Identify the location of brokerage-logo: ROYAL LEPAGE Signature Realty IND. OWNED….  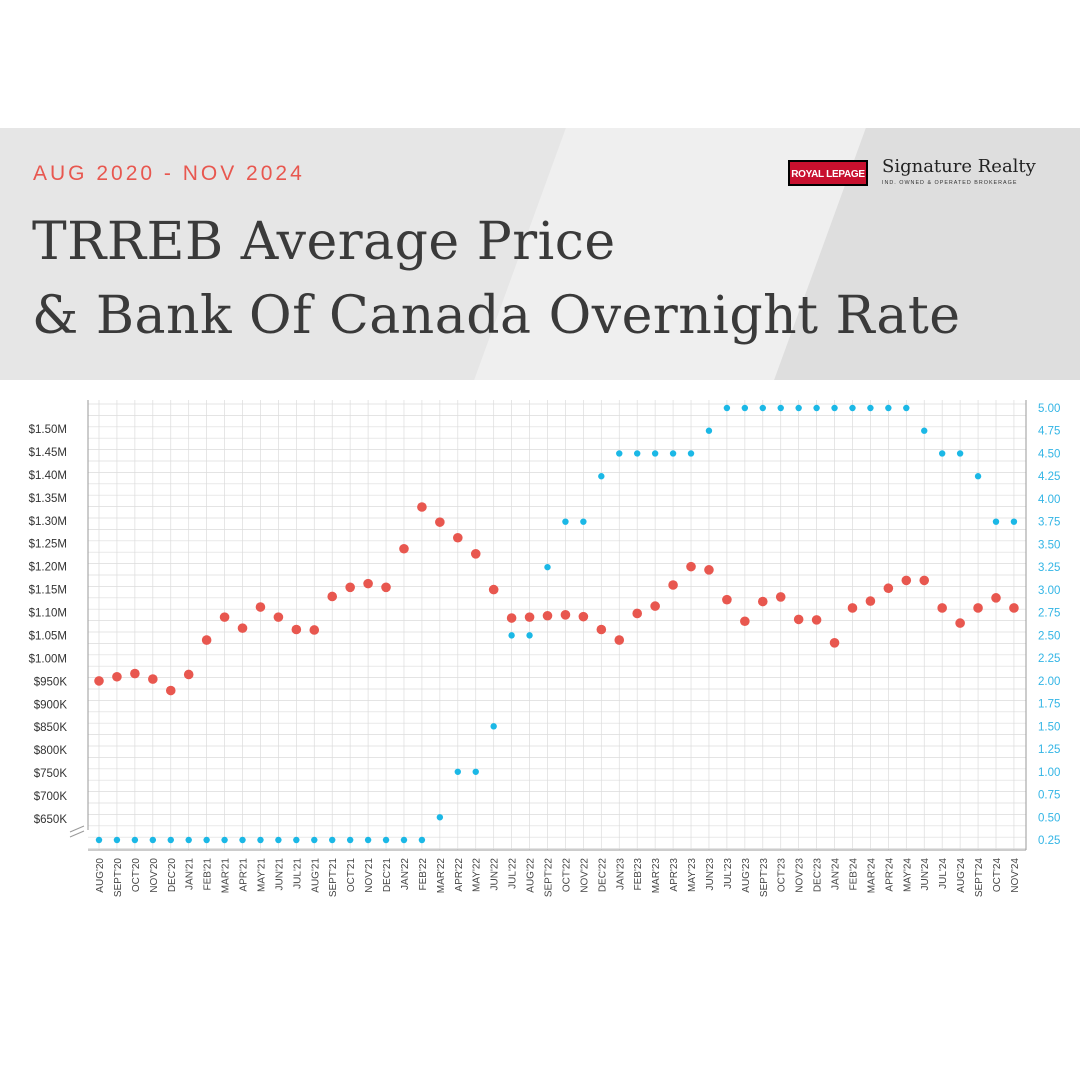
(918, 175).